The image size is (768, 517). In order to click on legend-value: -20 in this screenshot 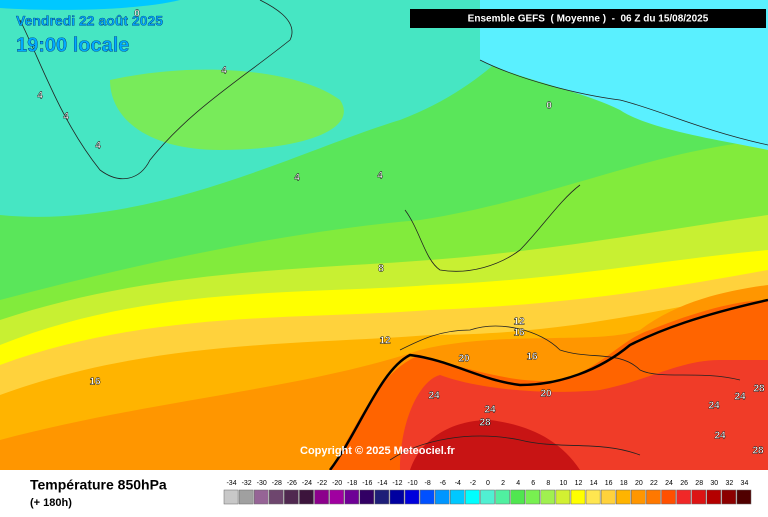, I will do `click(337, 483)`.